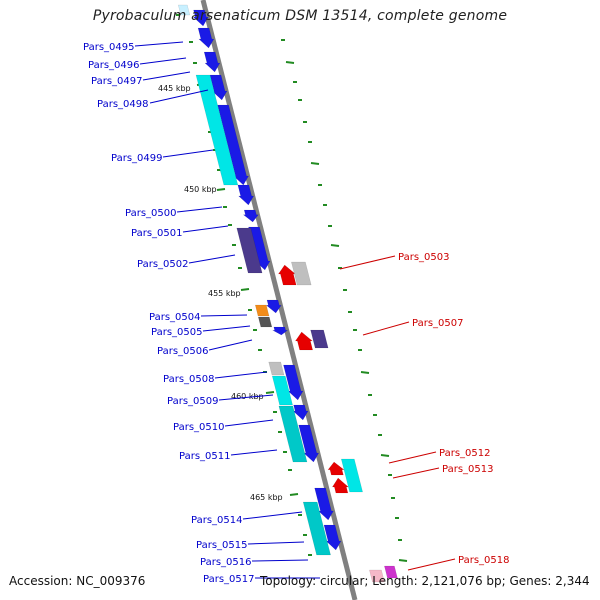 The image size is (600, 600). Describe the element at coordinates (174, 317) in the screenshot. I see `left-gene-label: Pars_0504` at that location.